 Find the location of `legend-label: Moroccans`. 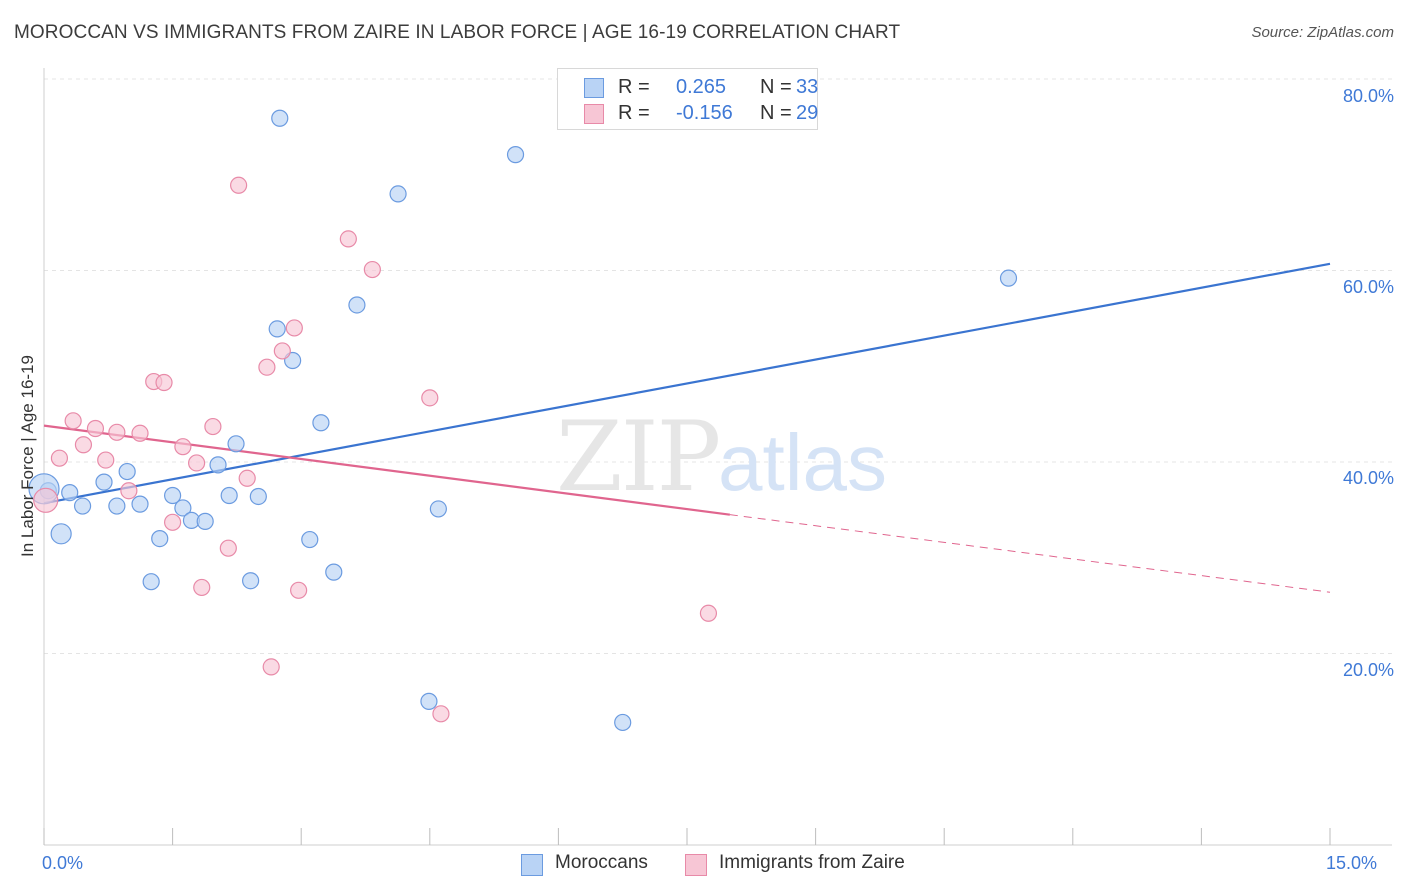

legend-label: Moroccans is located at coordinates (601, 862).